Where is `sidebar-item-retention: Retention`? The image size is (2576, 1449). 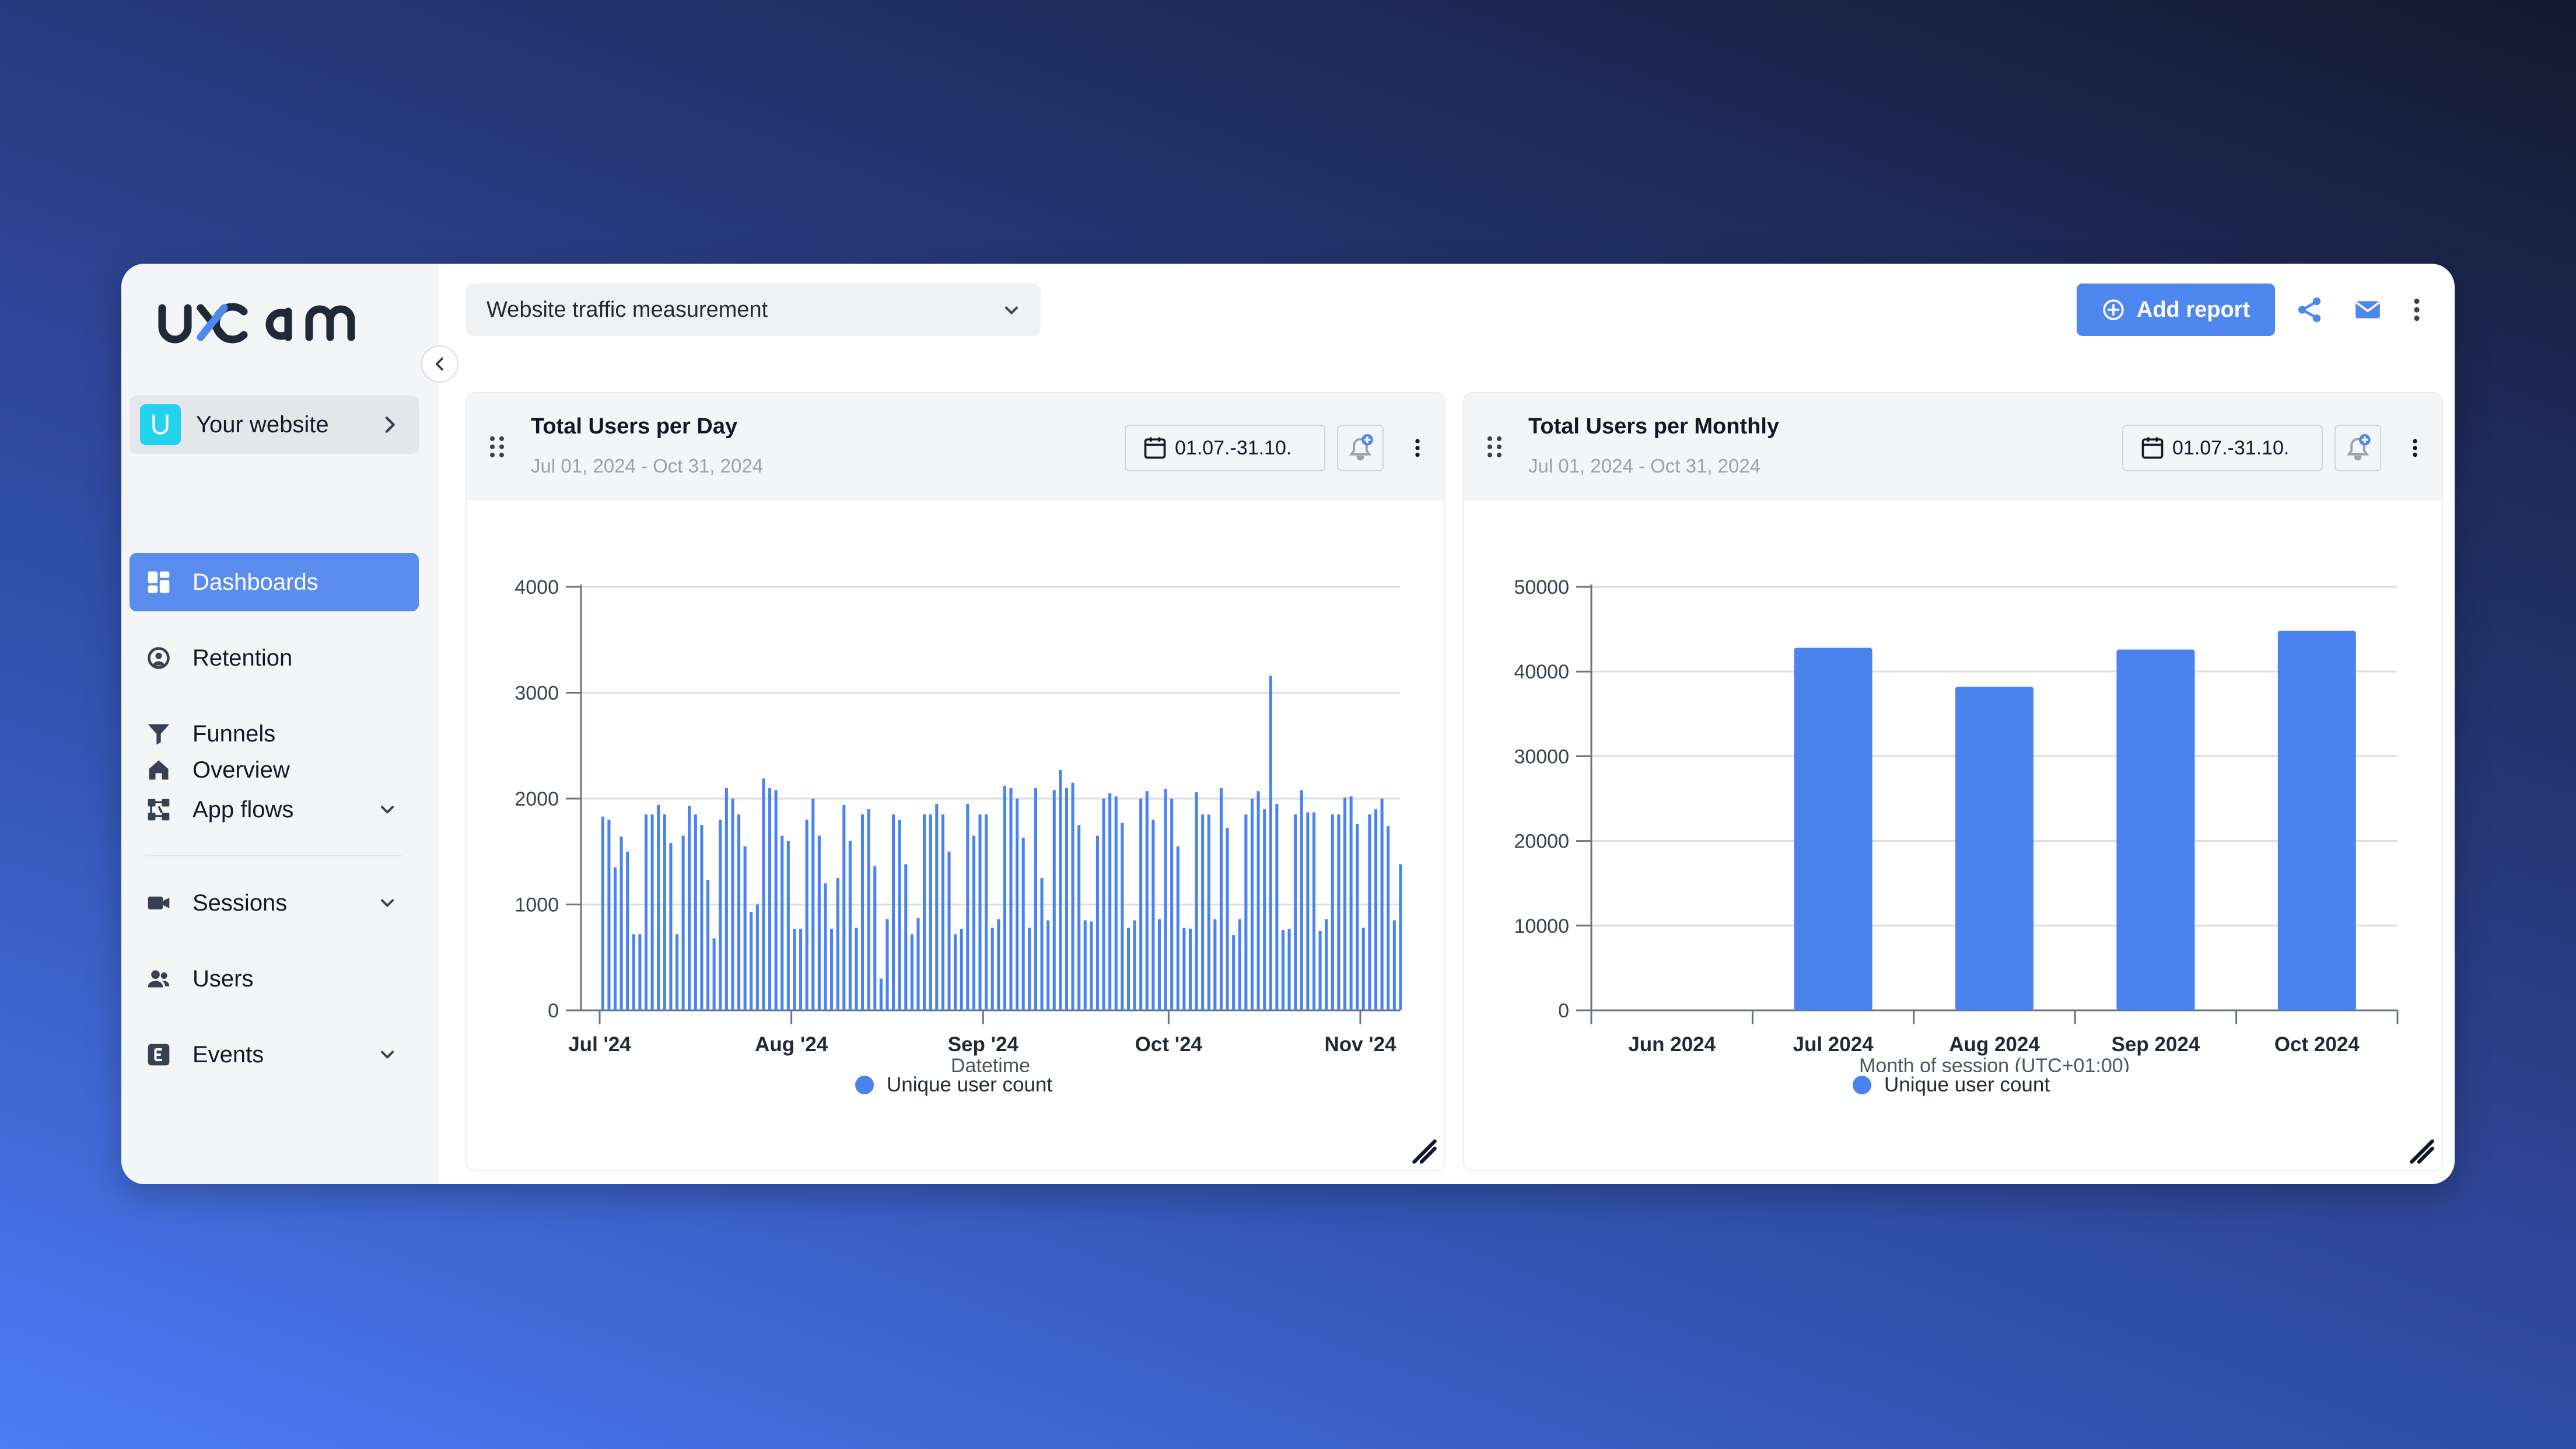
sidebar-item-retention: Retention is located at coordinates (274, 658).